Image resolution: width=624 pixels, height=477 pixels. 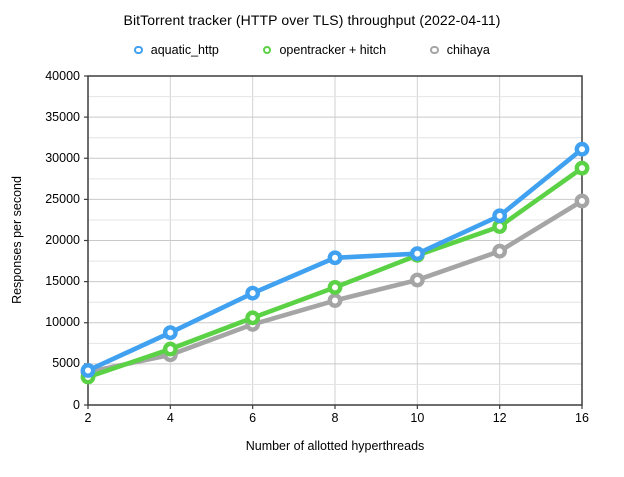 What do you see at coordinates (62, 322) in the screenshot?
I see `y-tick-label: 10000` at bounding box center [62, 322].